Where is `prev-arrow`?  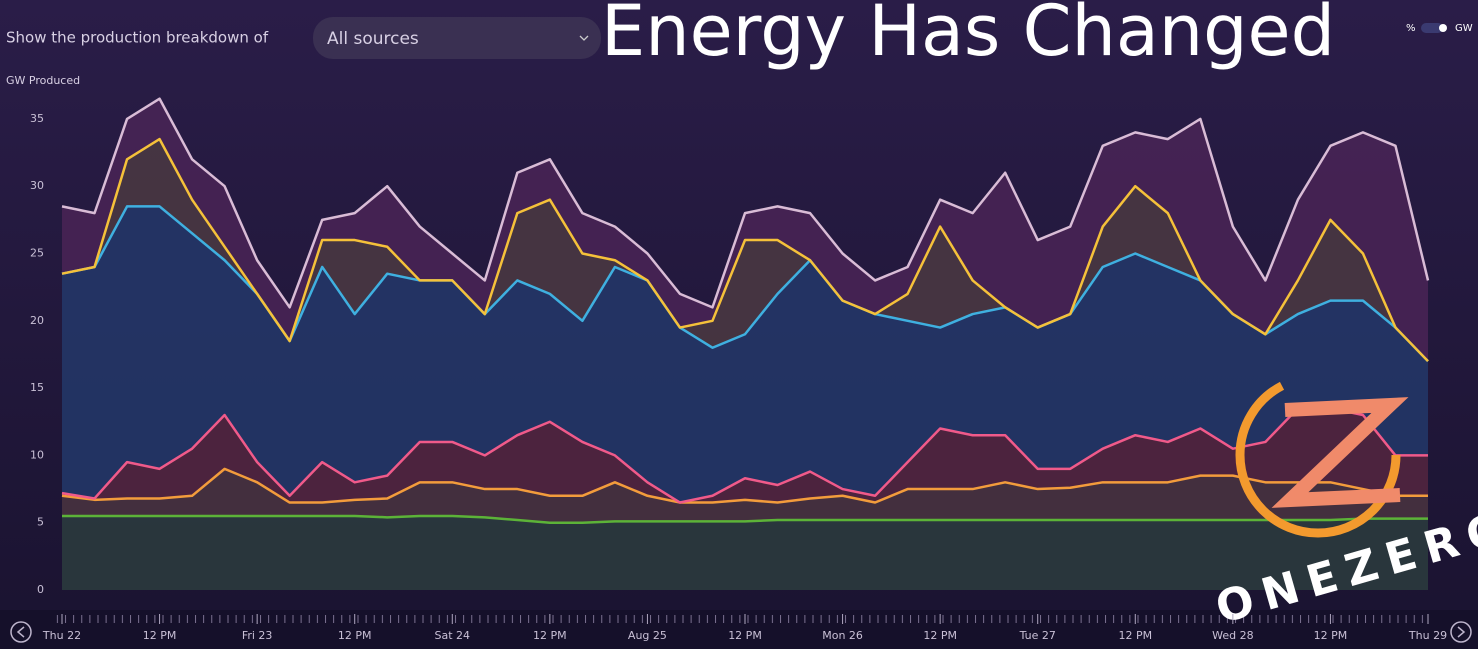
prev-arrow is located at coordinates (20, 632).